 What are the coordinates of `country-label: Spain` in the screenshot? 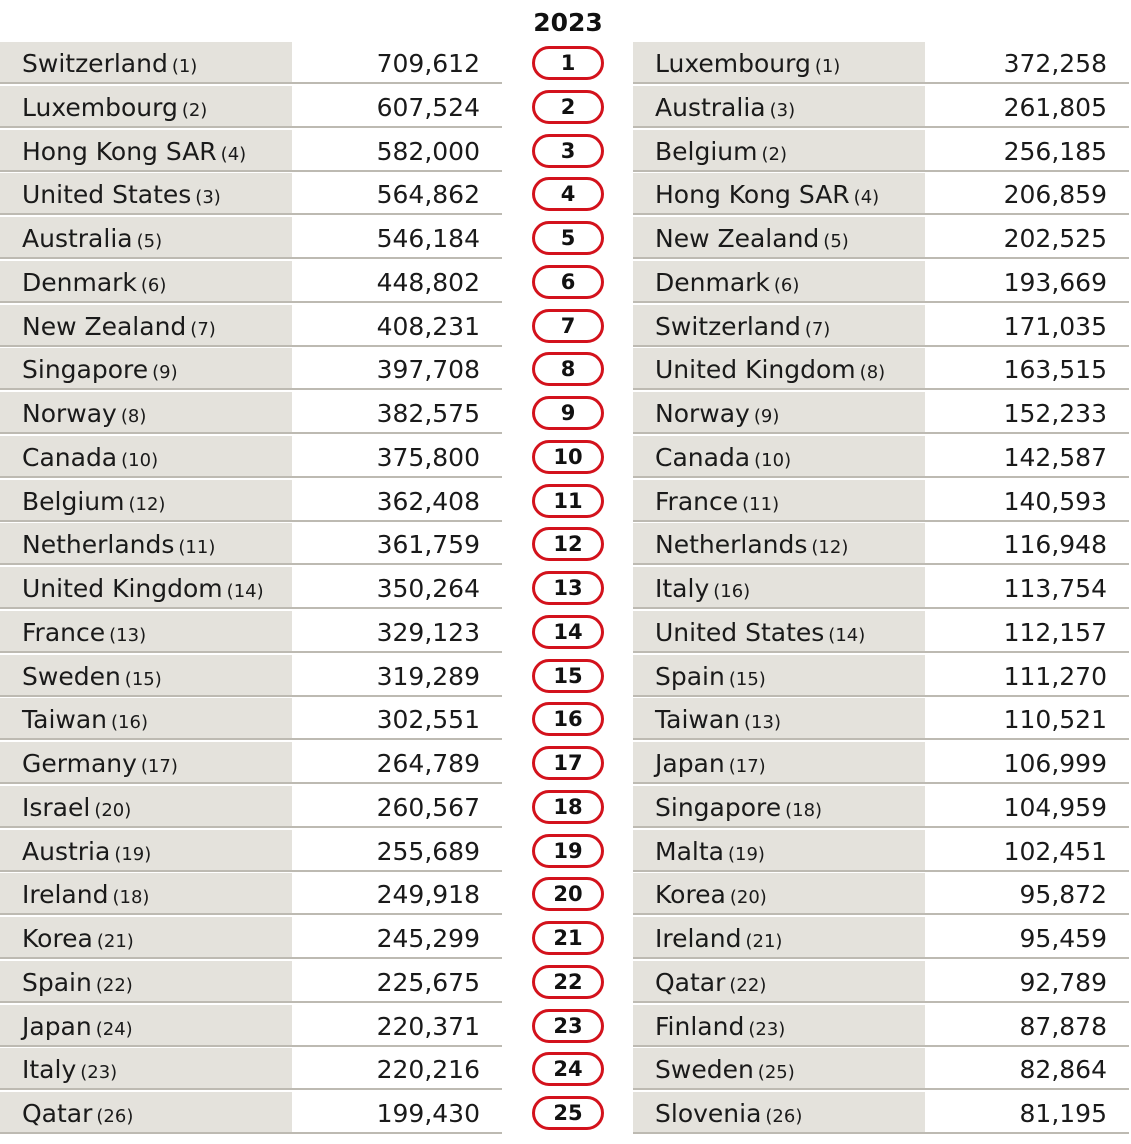 It's located at (57, 982).